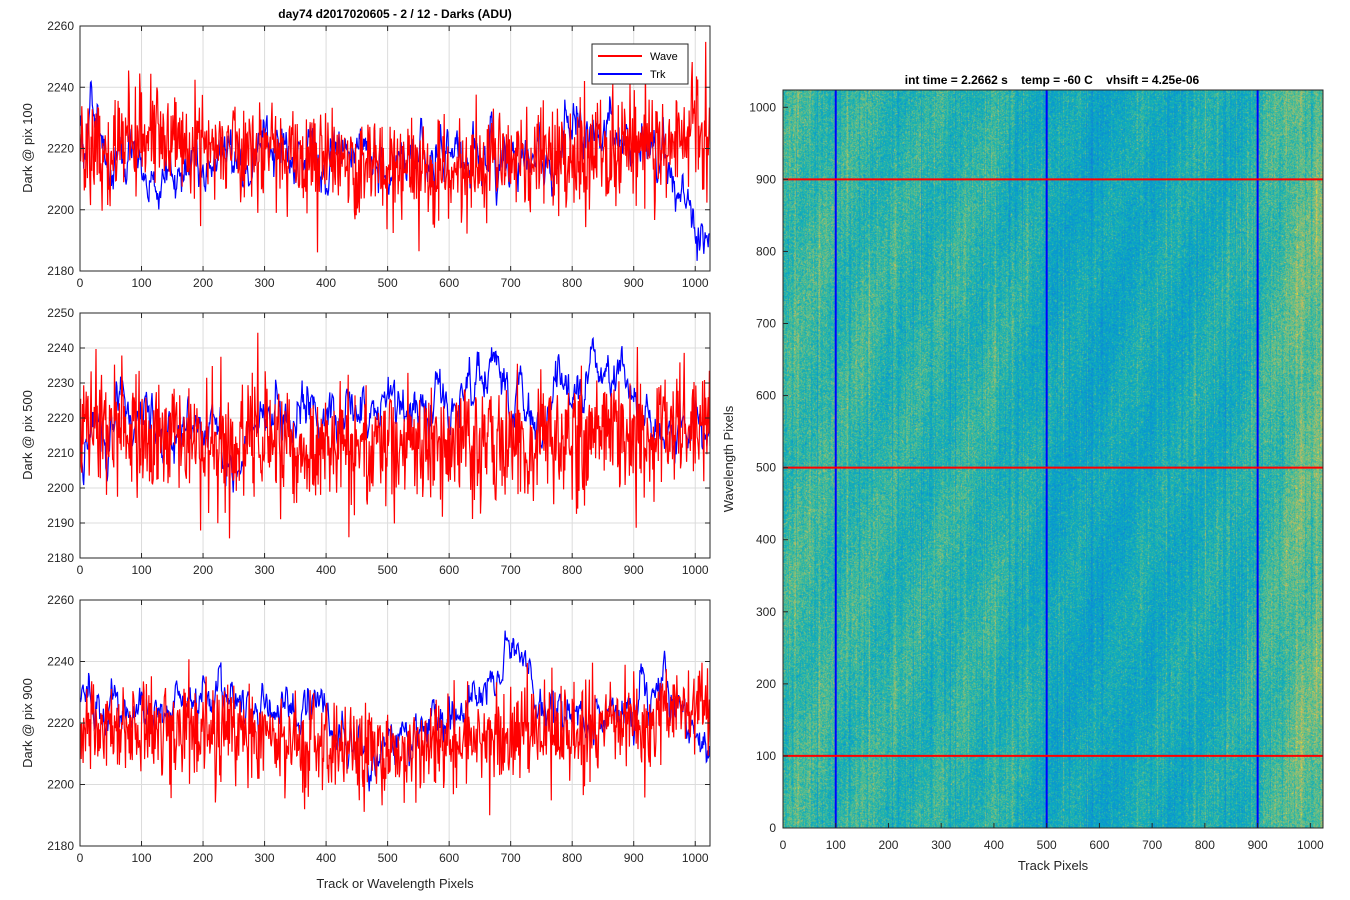  Describe the element at coordinates (766, 540) in the screenshot. I see `y-tick-label: 400` at that location.